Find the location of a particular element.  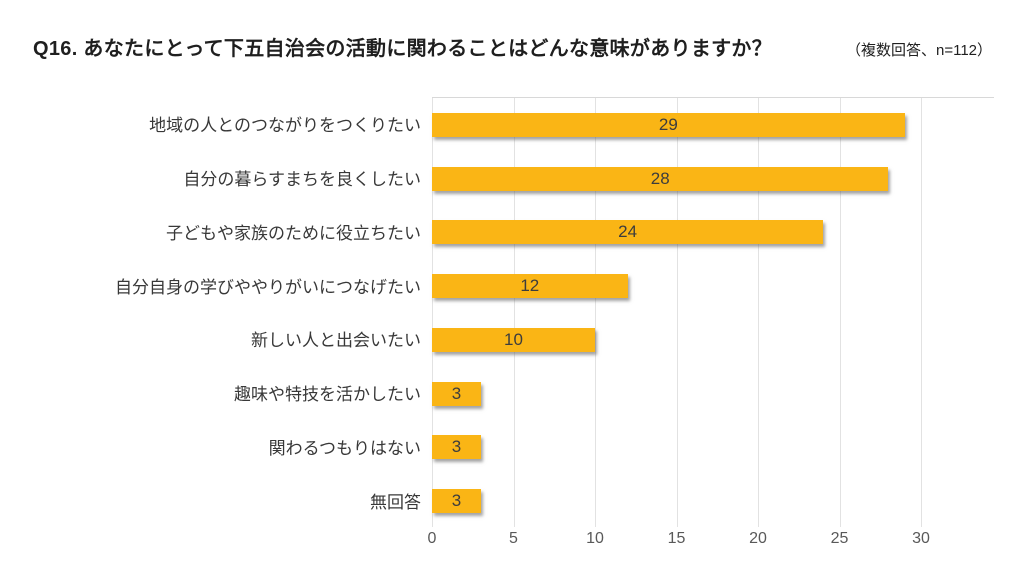

bar: 24 is located at coordinates (628, 232).